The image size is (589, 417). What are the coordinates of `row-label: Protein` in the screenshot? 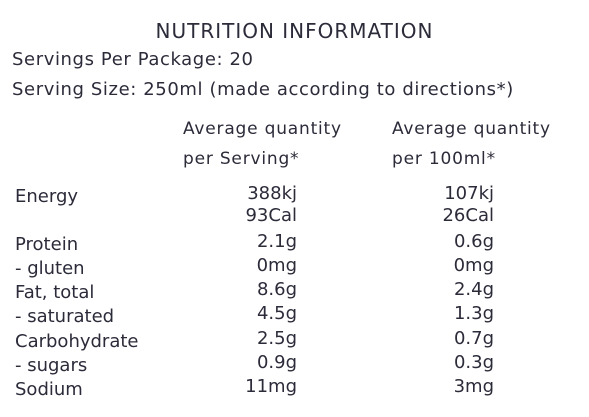 It's located at (47, 244).